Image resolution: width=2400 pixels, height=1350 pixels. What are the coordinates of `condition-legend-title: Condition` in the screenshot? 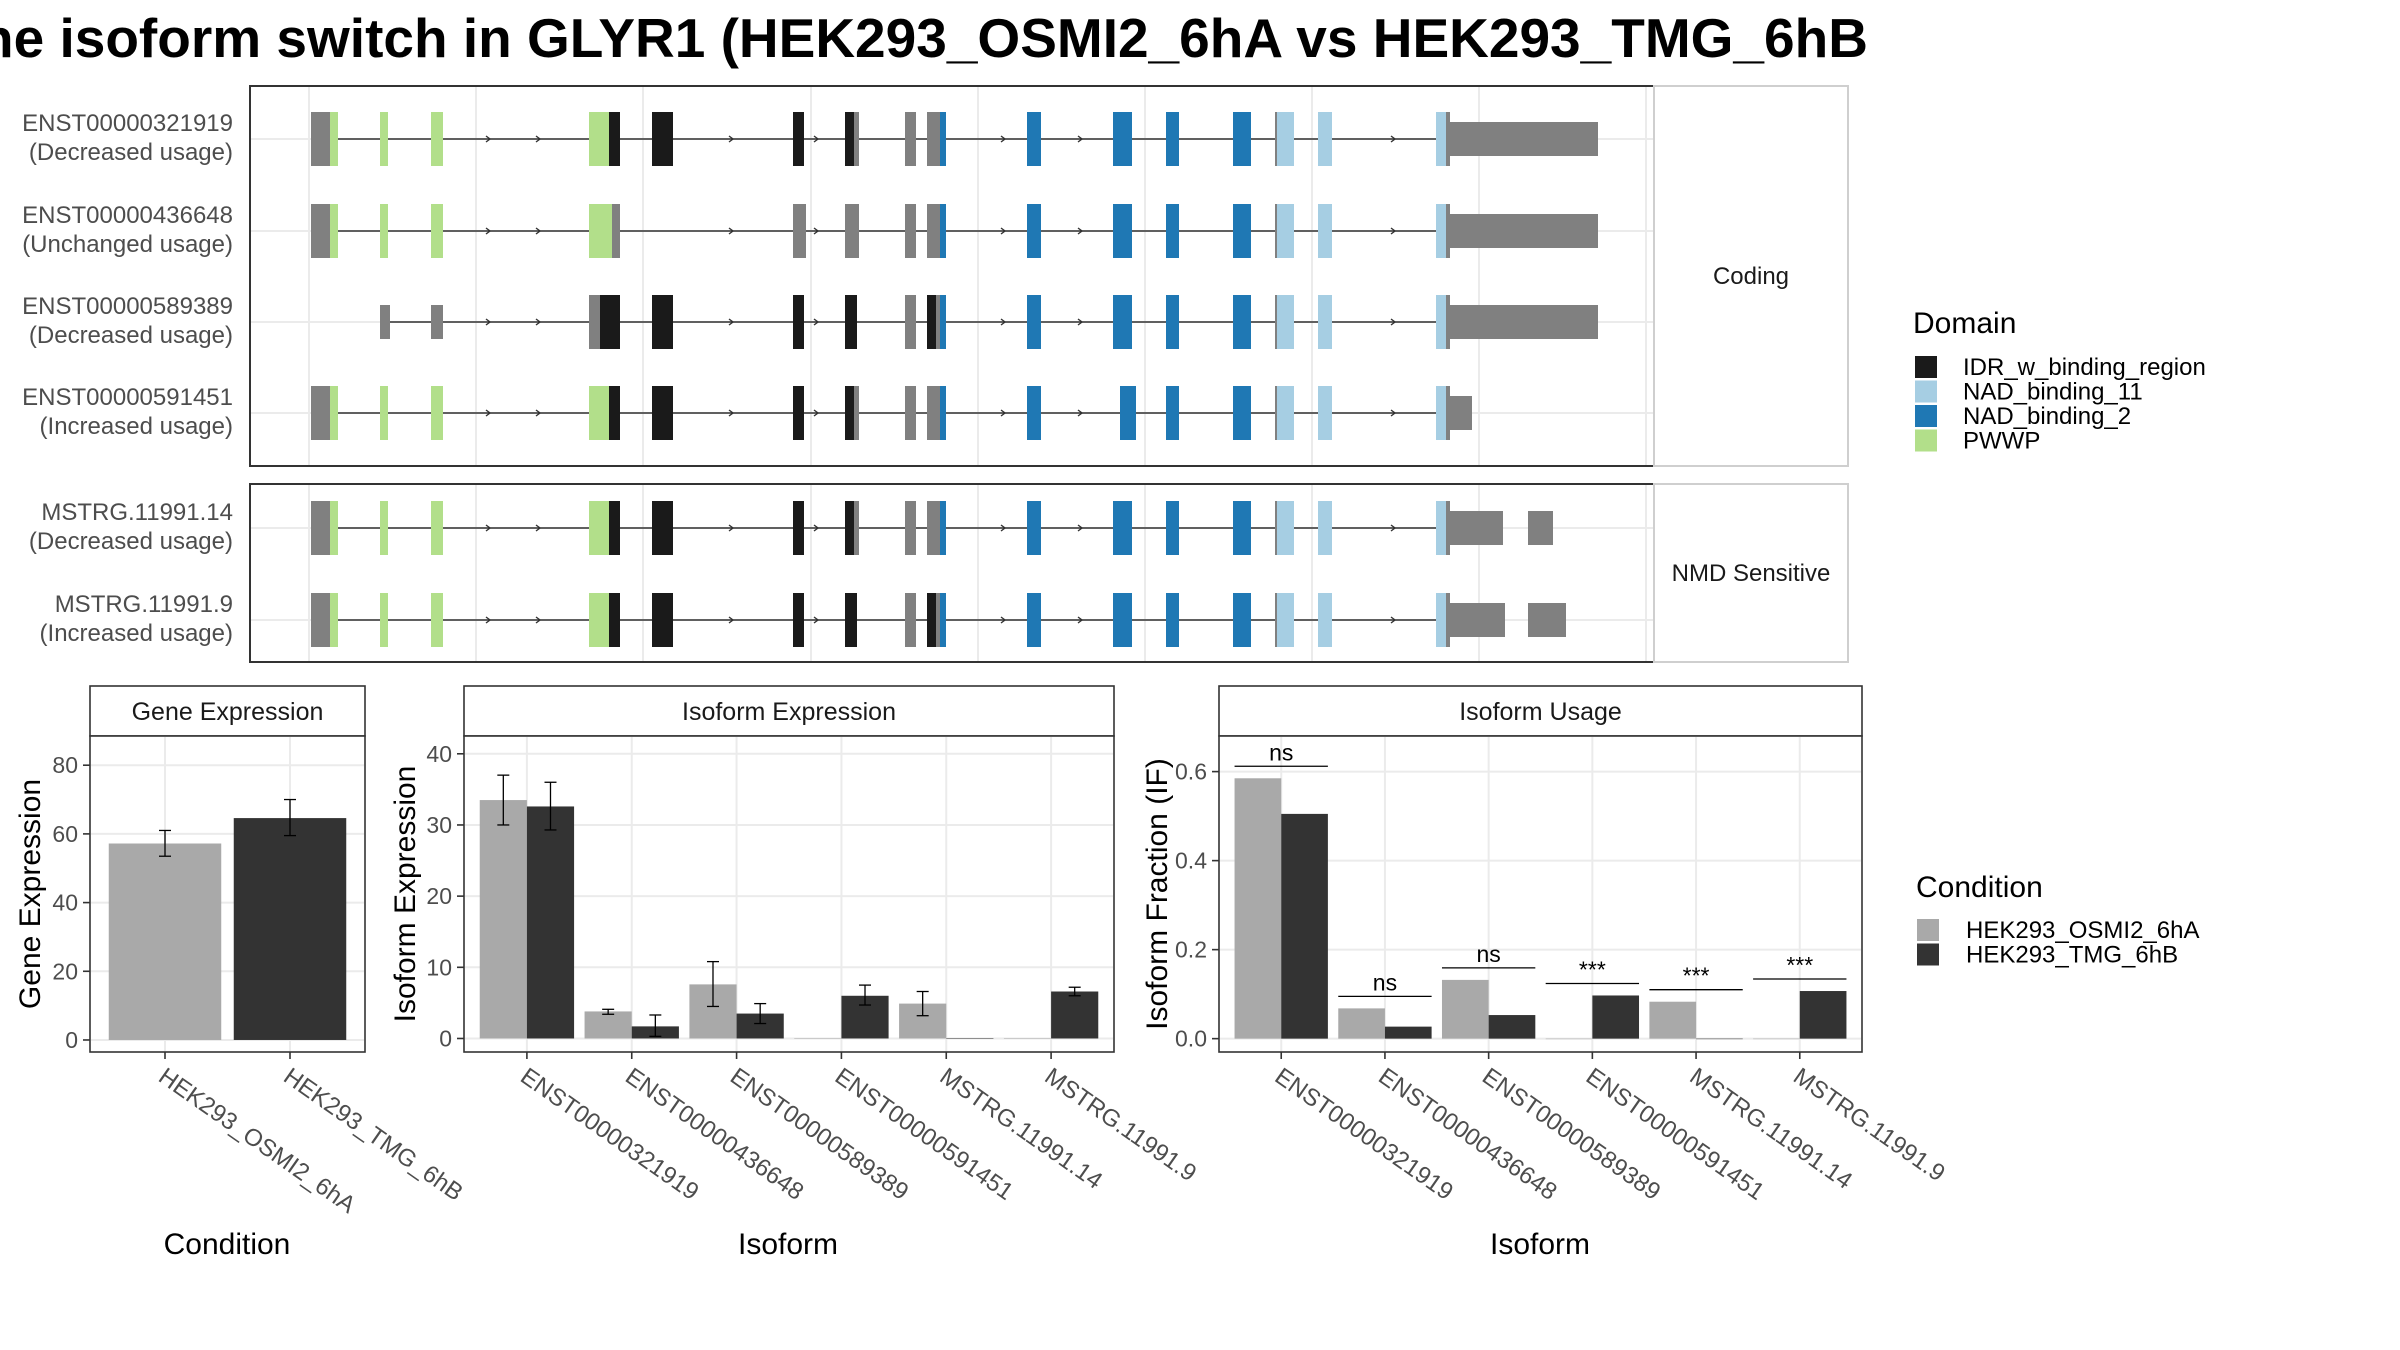 It's located at (1979, 887).